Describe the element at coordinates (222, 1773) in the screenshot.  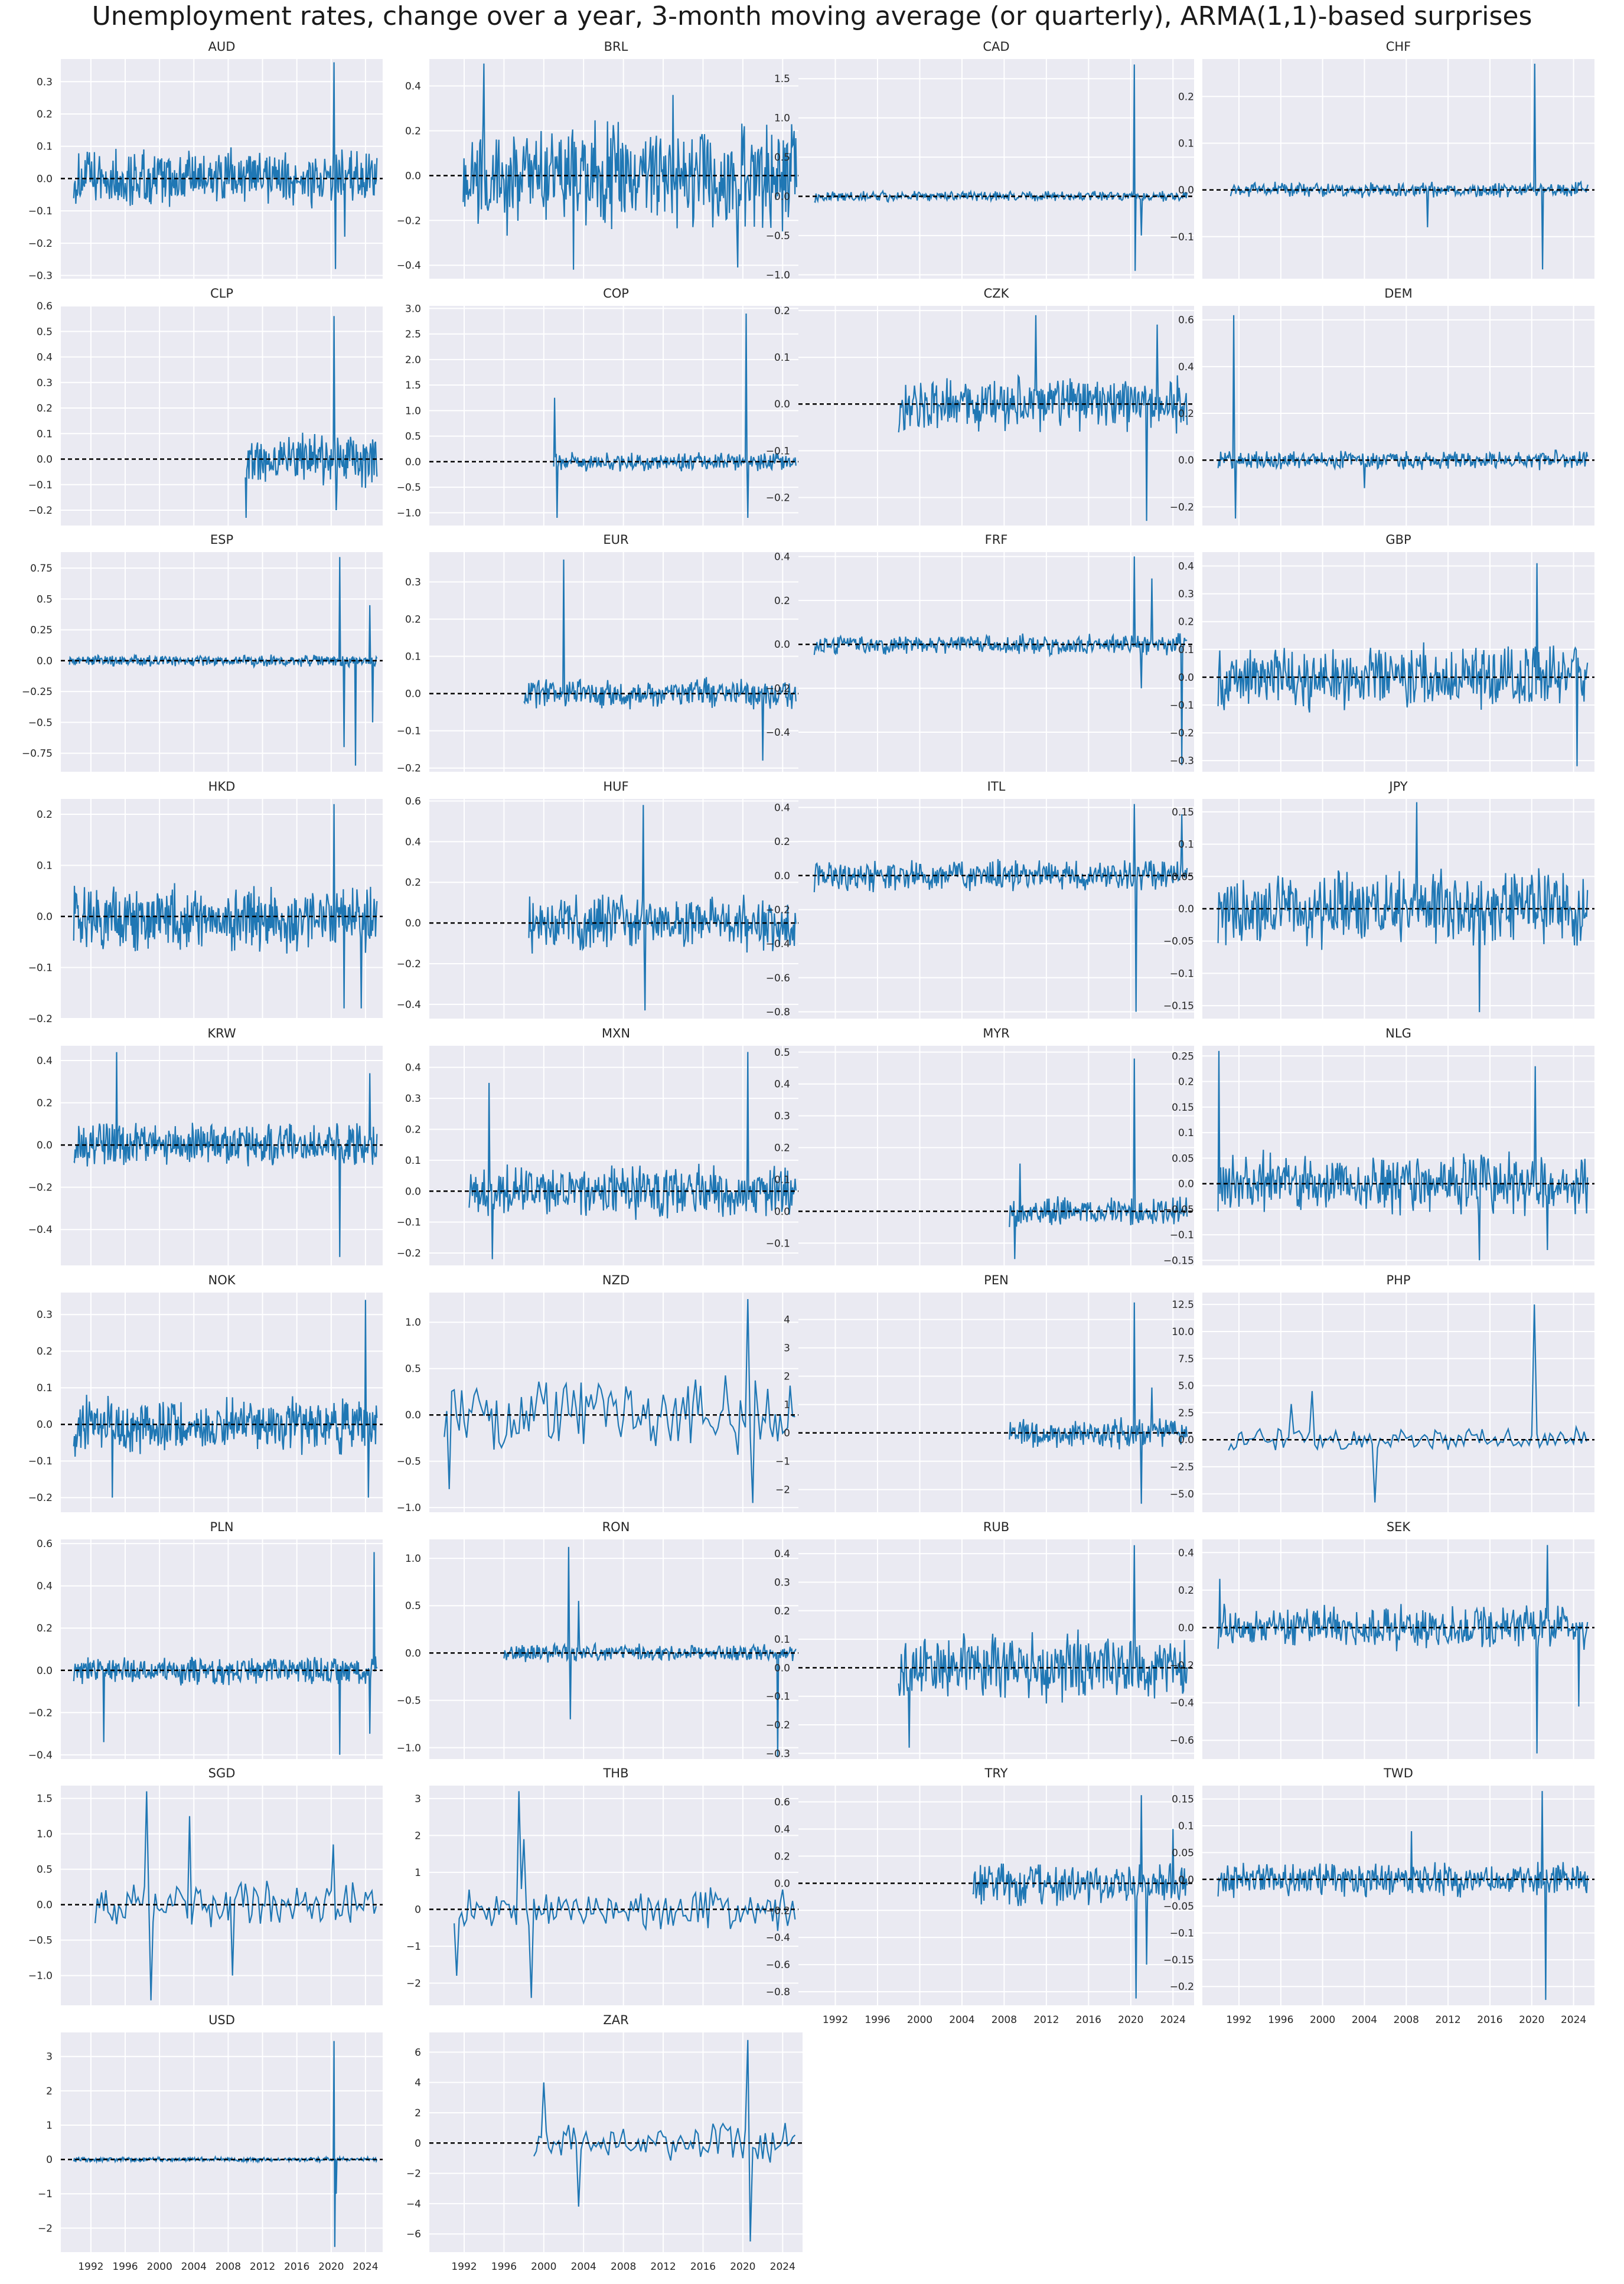
I see `panel-title: SGD` at that location.